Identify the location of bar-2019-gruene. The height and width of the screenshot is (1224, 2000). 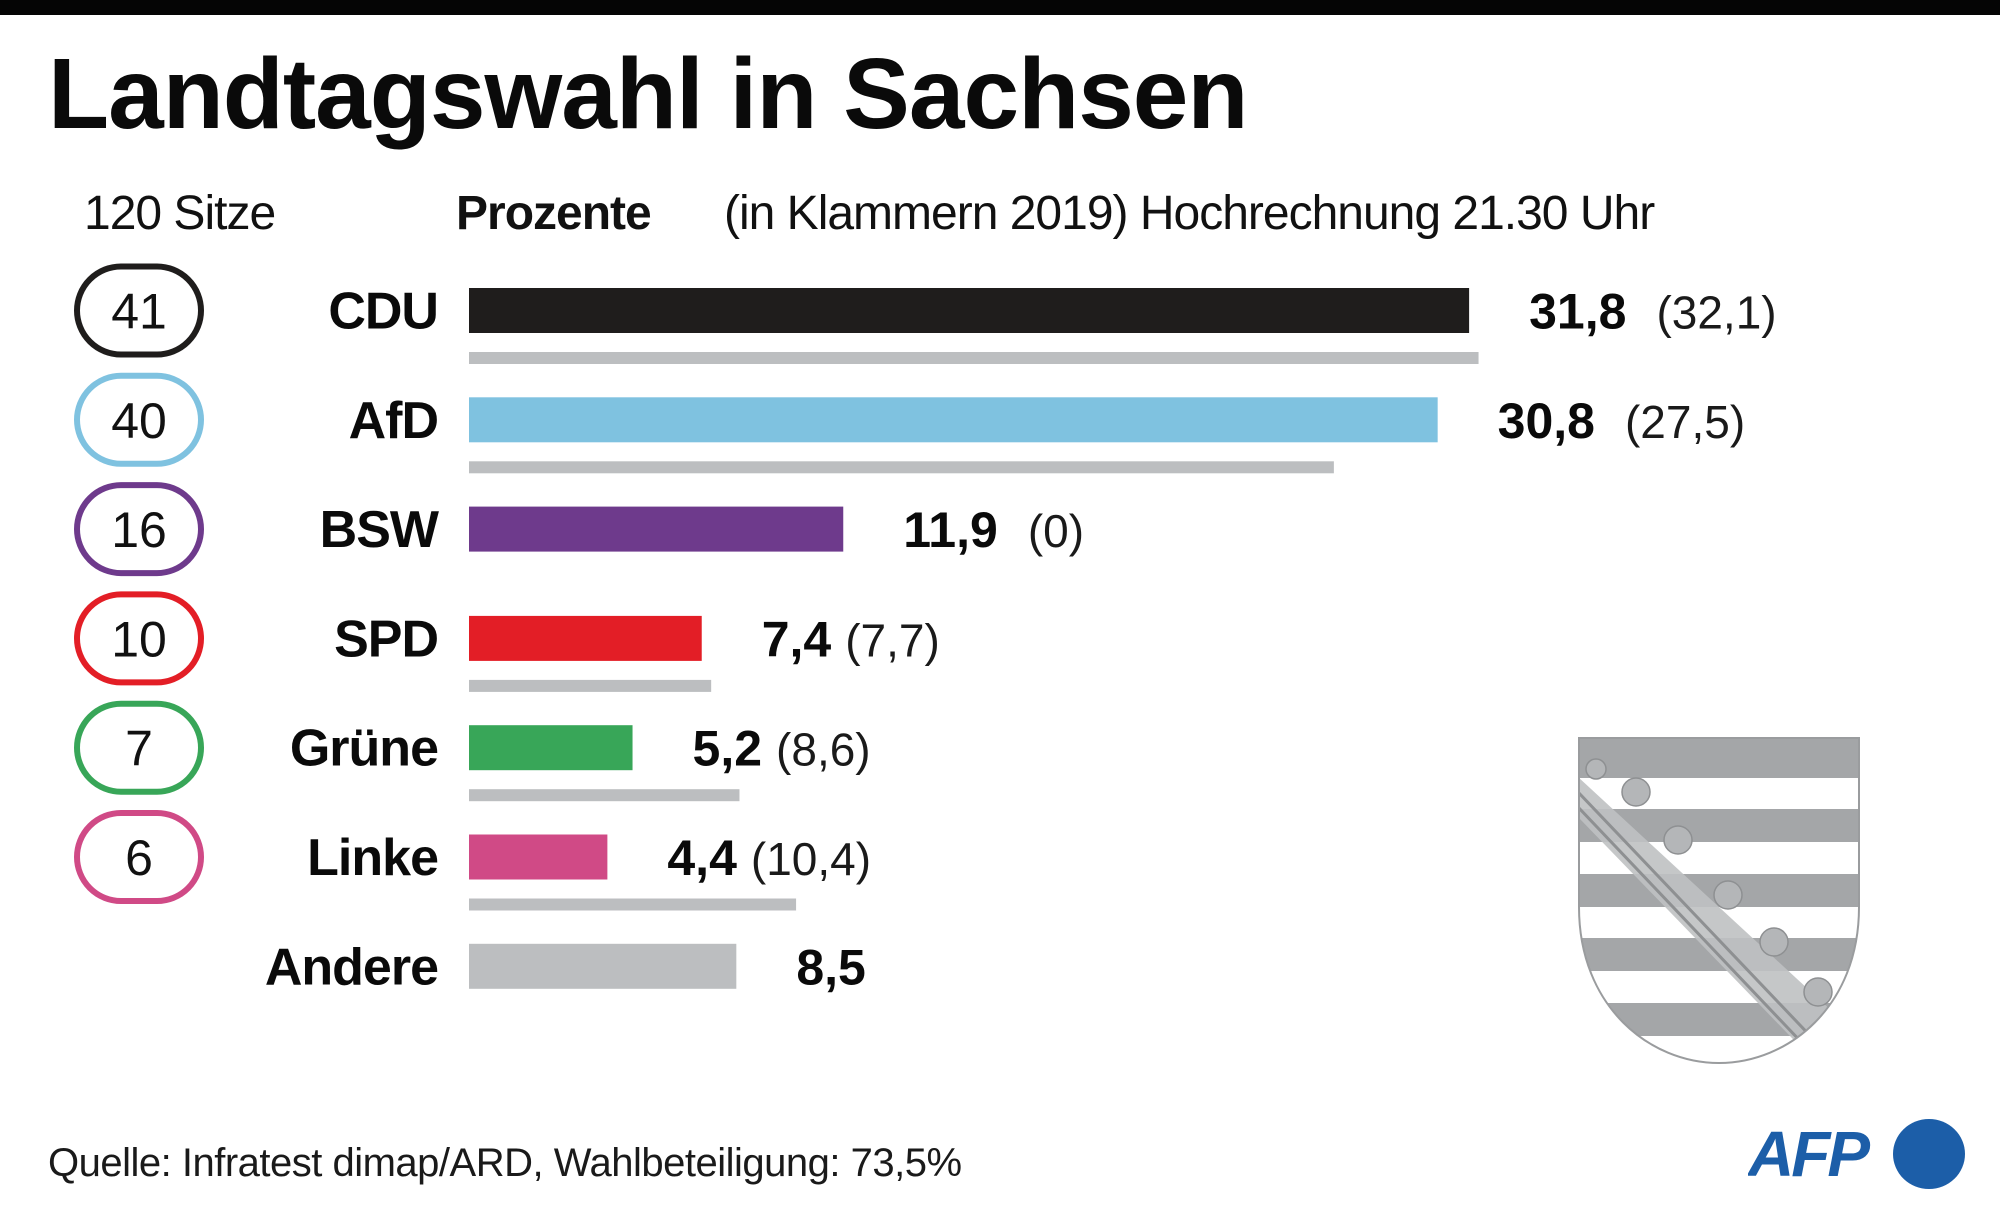
(604, 795).